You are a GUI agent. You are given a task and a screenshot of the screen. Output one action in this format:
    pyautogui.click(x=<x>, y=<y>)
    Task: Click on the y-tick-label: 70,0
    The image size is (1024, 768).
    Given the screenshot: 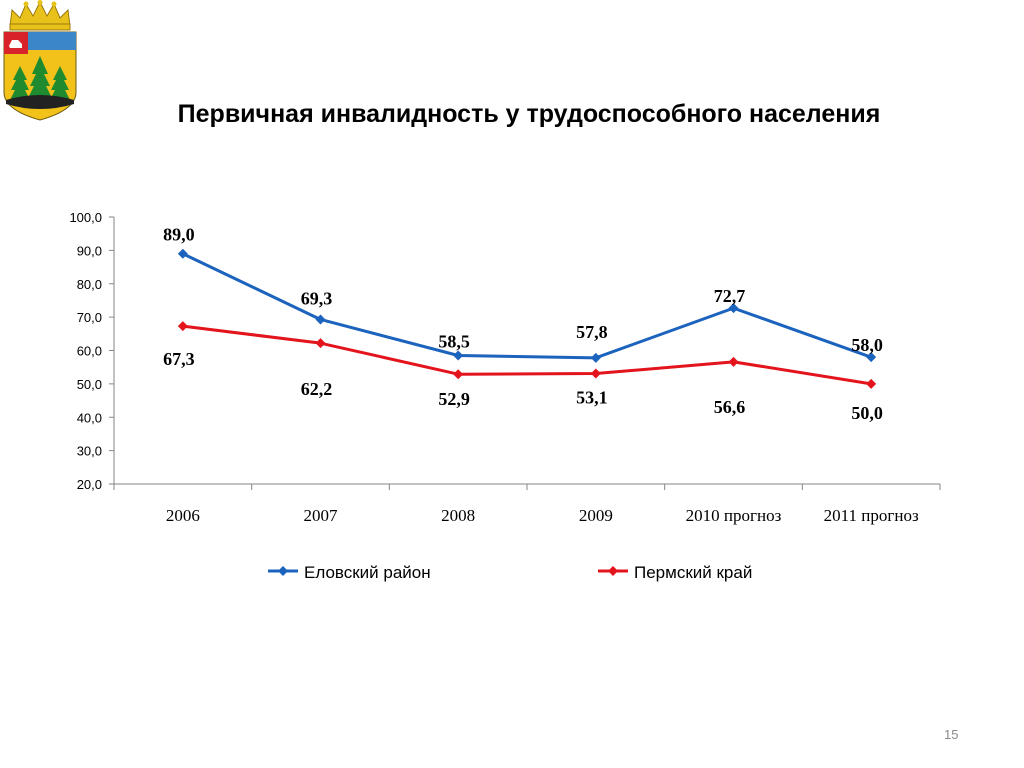 What is the action you would take?
    pyautogui.click(x=89, y=317)
    